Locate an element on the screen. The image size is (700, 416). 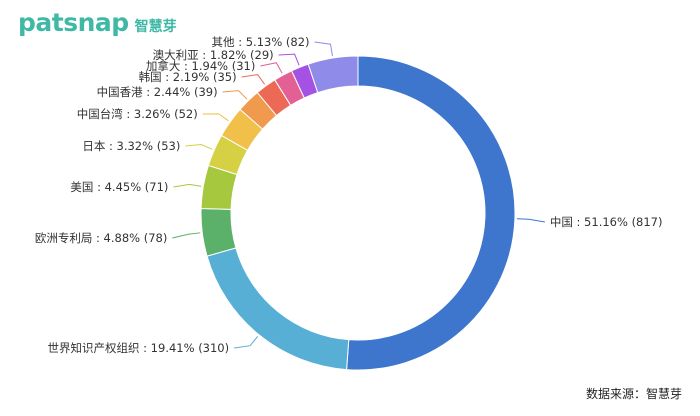
leader-line-wipo is located at coordinates (246, 342).